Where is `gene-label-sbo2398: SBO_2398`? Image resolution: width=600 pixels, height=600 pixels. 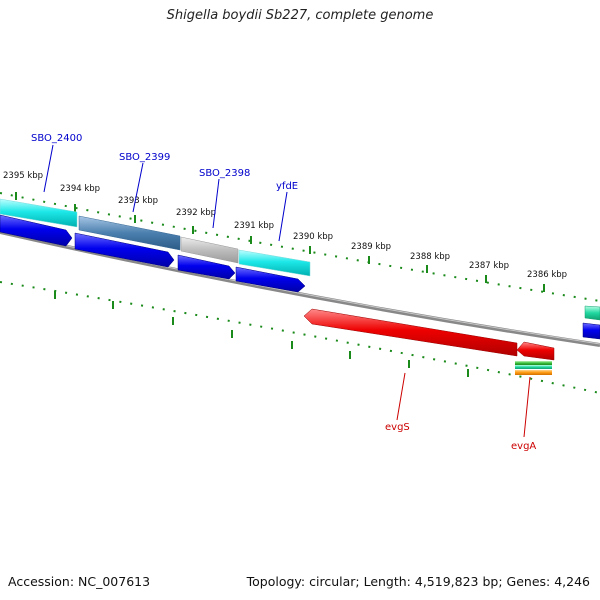 gene-label-sbo2398: SBO_2398 is located at coordinates (224, 173).